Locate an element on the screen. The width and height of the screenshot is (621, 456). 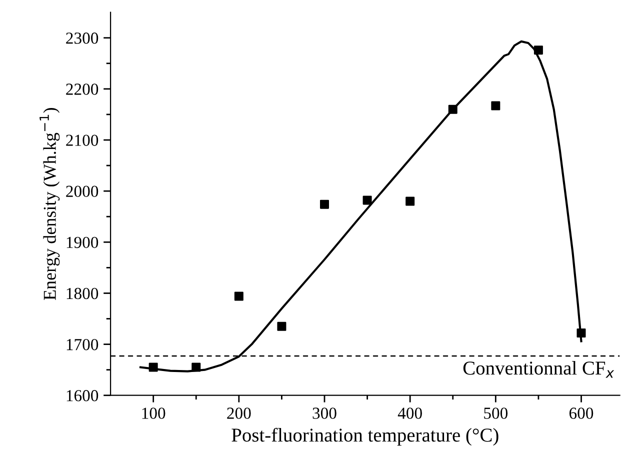
ref-line-label: Conventionnal CF$_{x}$ is located at coordinates (538, 369).